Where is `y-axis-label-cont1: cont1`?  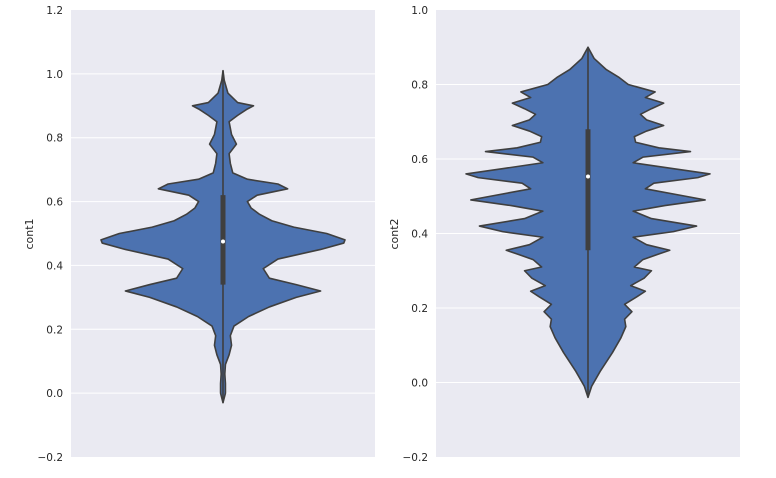 y-axis-label-cont1: cont1 is located at coordinates (29, 233).